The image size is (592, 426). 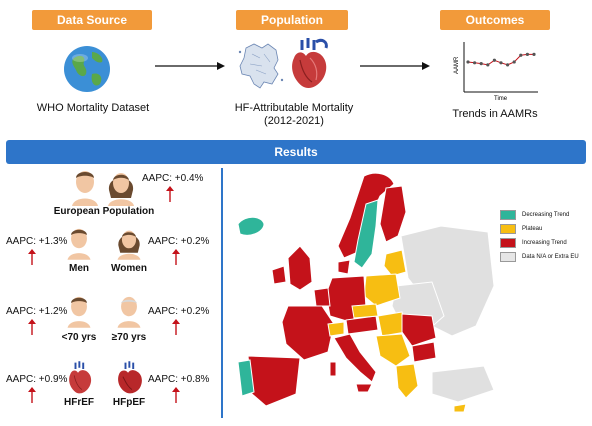 What do you see at coordinates (365, 311) in the screenshot?
I see `map-region-czech` at bounding box center [365, 311].